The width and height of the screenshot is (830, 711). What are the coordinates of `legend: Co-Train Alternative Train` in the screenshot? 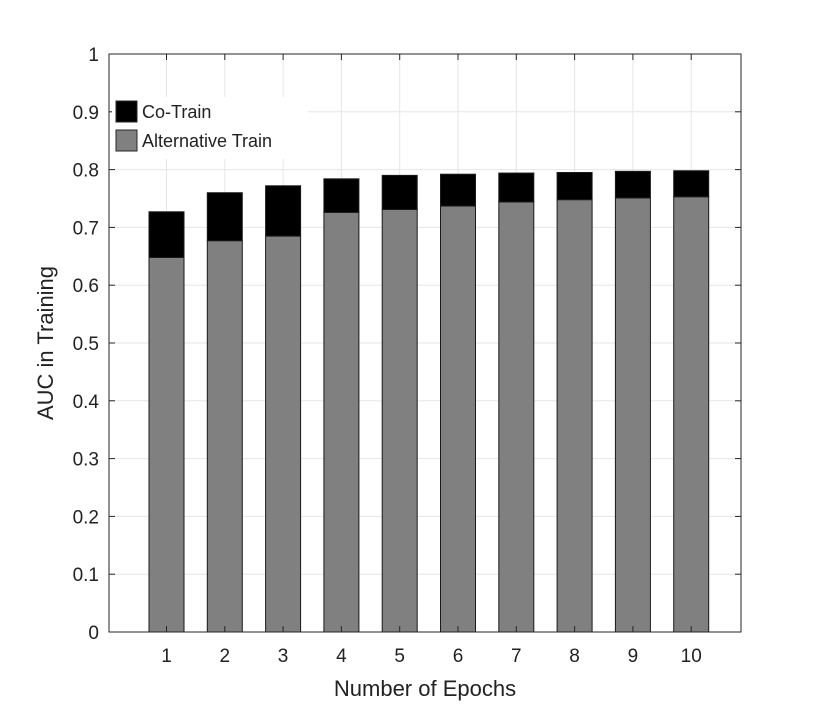 It's located at (210, 128).